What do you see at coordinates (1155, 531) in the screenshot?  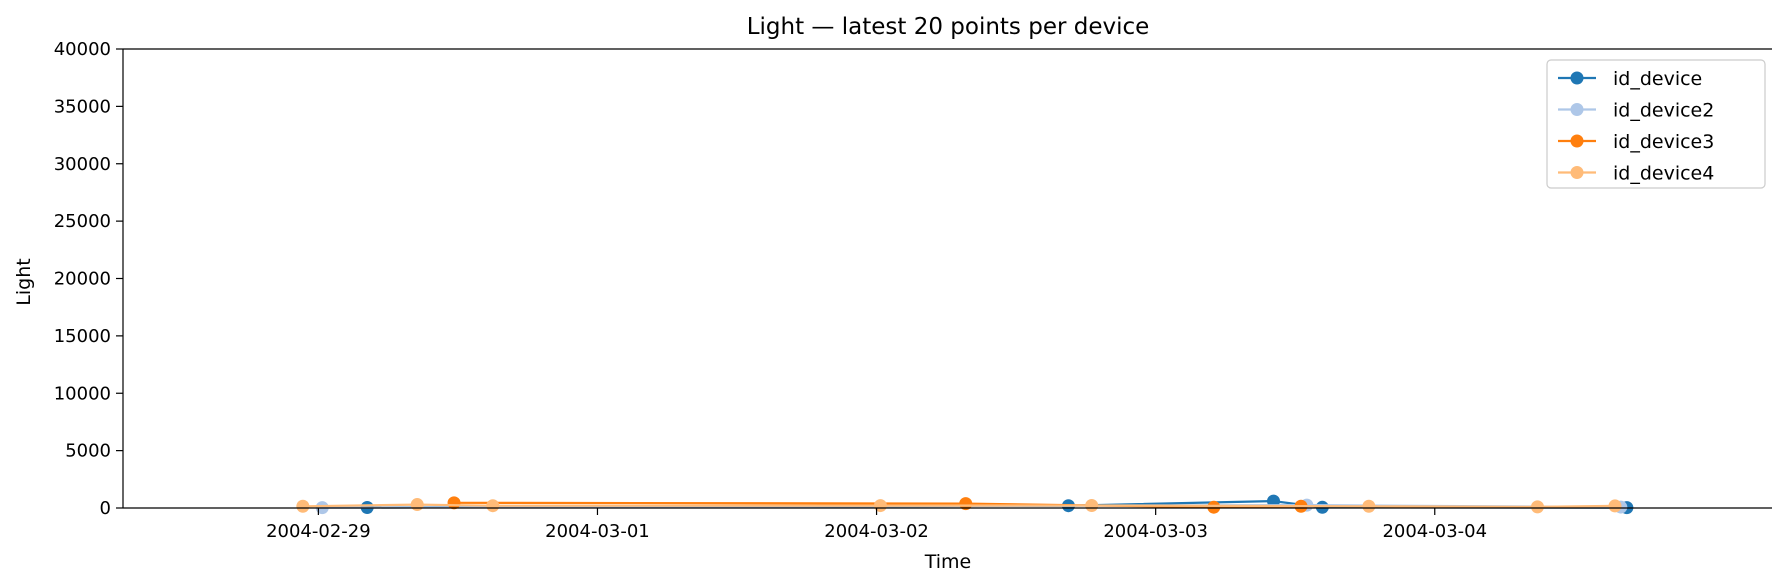 I see `x-tick-label: 2004-03-03` at bounding box center [1155, 531].